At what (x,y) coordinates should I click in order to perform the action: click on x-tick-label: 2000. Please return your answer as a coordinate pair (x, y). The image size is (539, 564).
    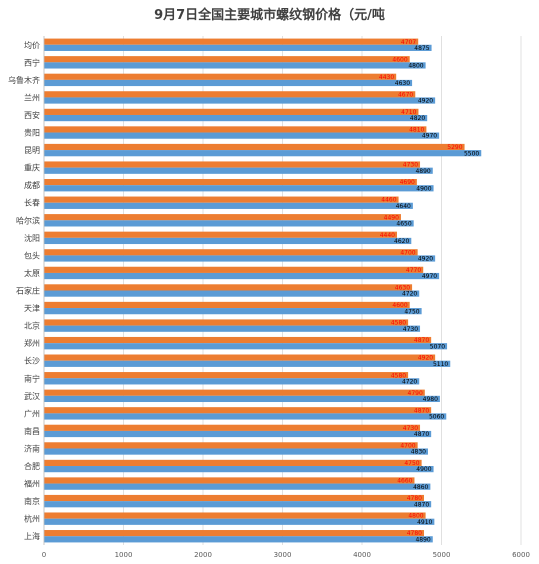
    Looking at the image, I should click on (203, 555).